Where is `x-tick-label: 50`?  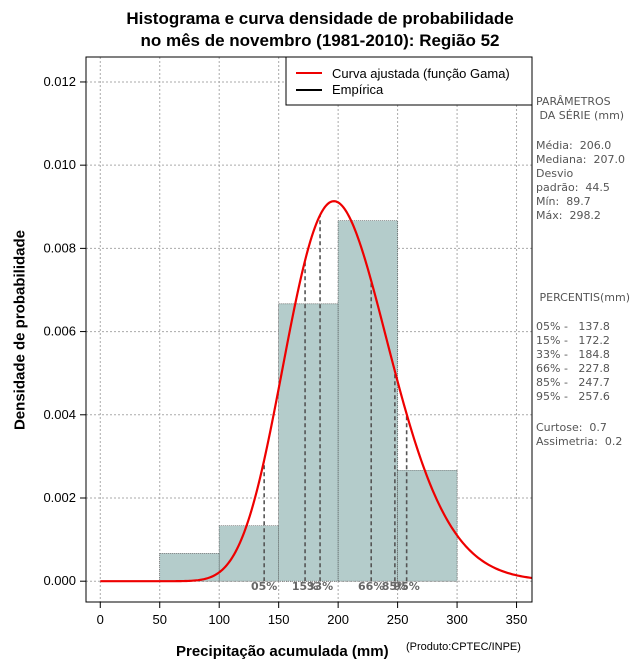 x-tick-label: 50 is located at coordinates (160, 619).